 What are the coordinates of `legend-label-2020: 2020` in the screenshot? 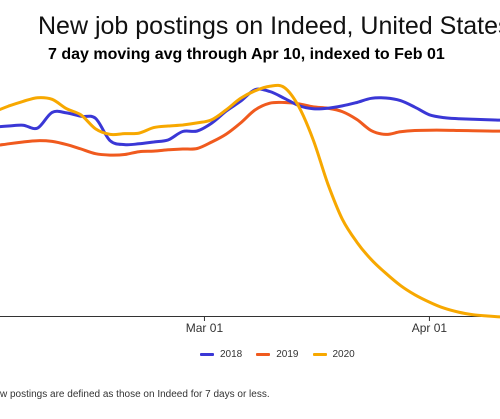 It's located at (343, 354).